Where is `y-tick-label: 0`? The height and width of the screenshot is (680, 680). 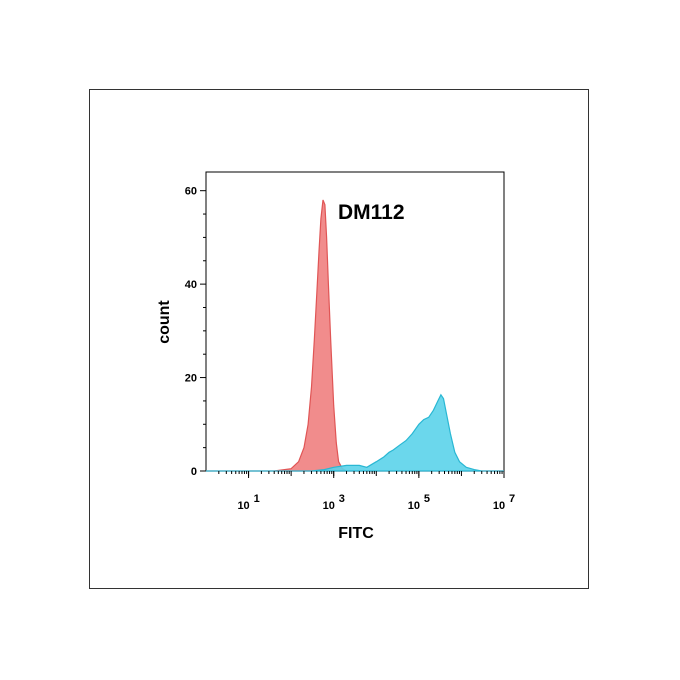
y-tick-label: 0 is located at coordinates (194, 472).